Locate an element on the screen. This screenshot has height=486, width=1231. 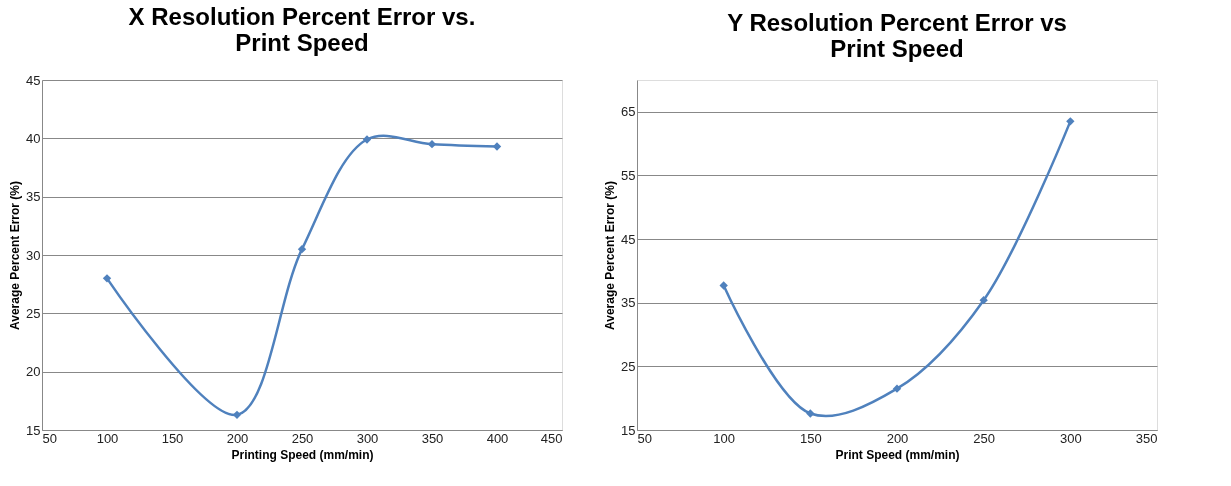
x-axis-title: Printing Speed (mm/min) is located at coordinates (302, 454).